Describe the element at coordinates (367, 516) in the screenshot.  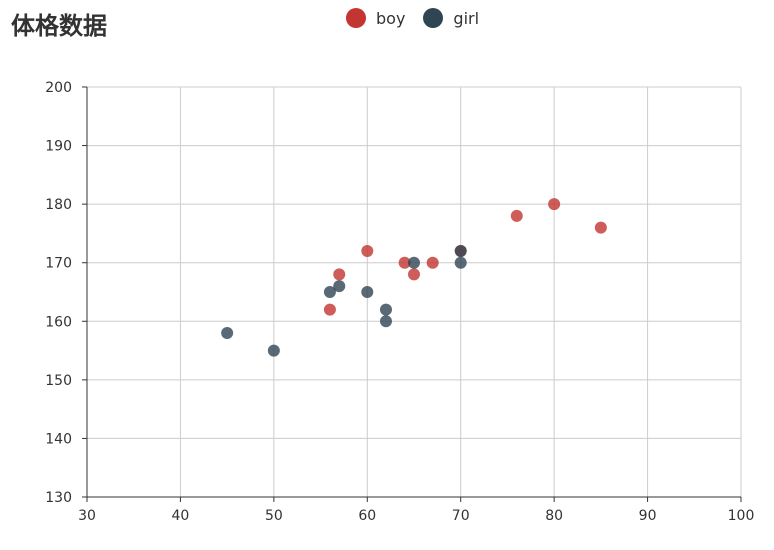
I see `x-tick-label: 60` at that location.